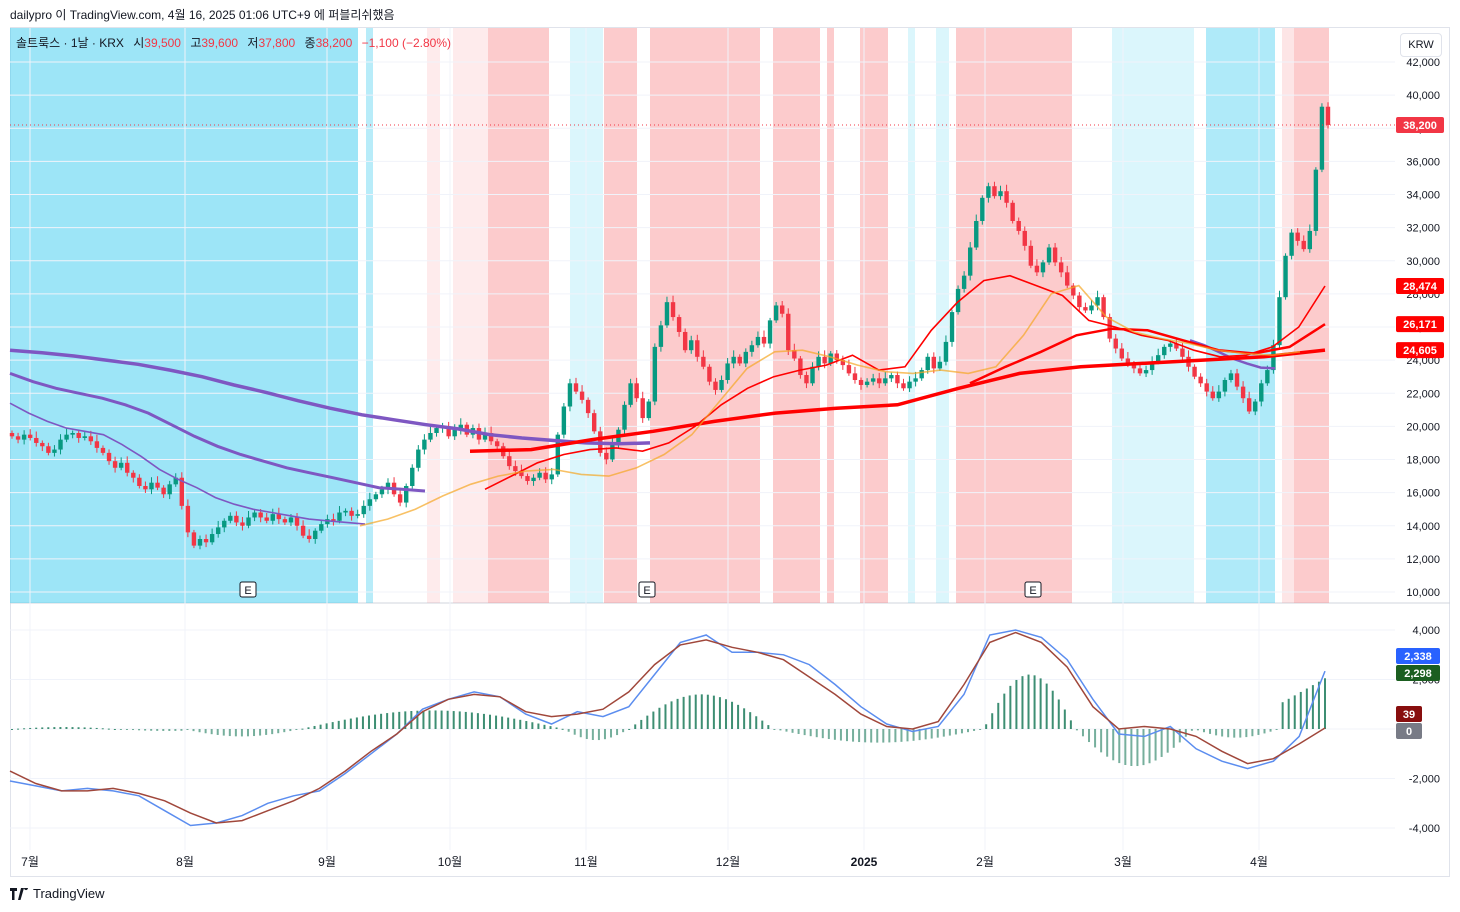  What do you see at coordinates (1409, 715) in the screenshot?
I see `macd-badge-label: 39` at bounding box center [1409, 715].